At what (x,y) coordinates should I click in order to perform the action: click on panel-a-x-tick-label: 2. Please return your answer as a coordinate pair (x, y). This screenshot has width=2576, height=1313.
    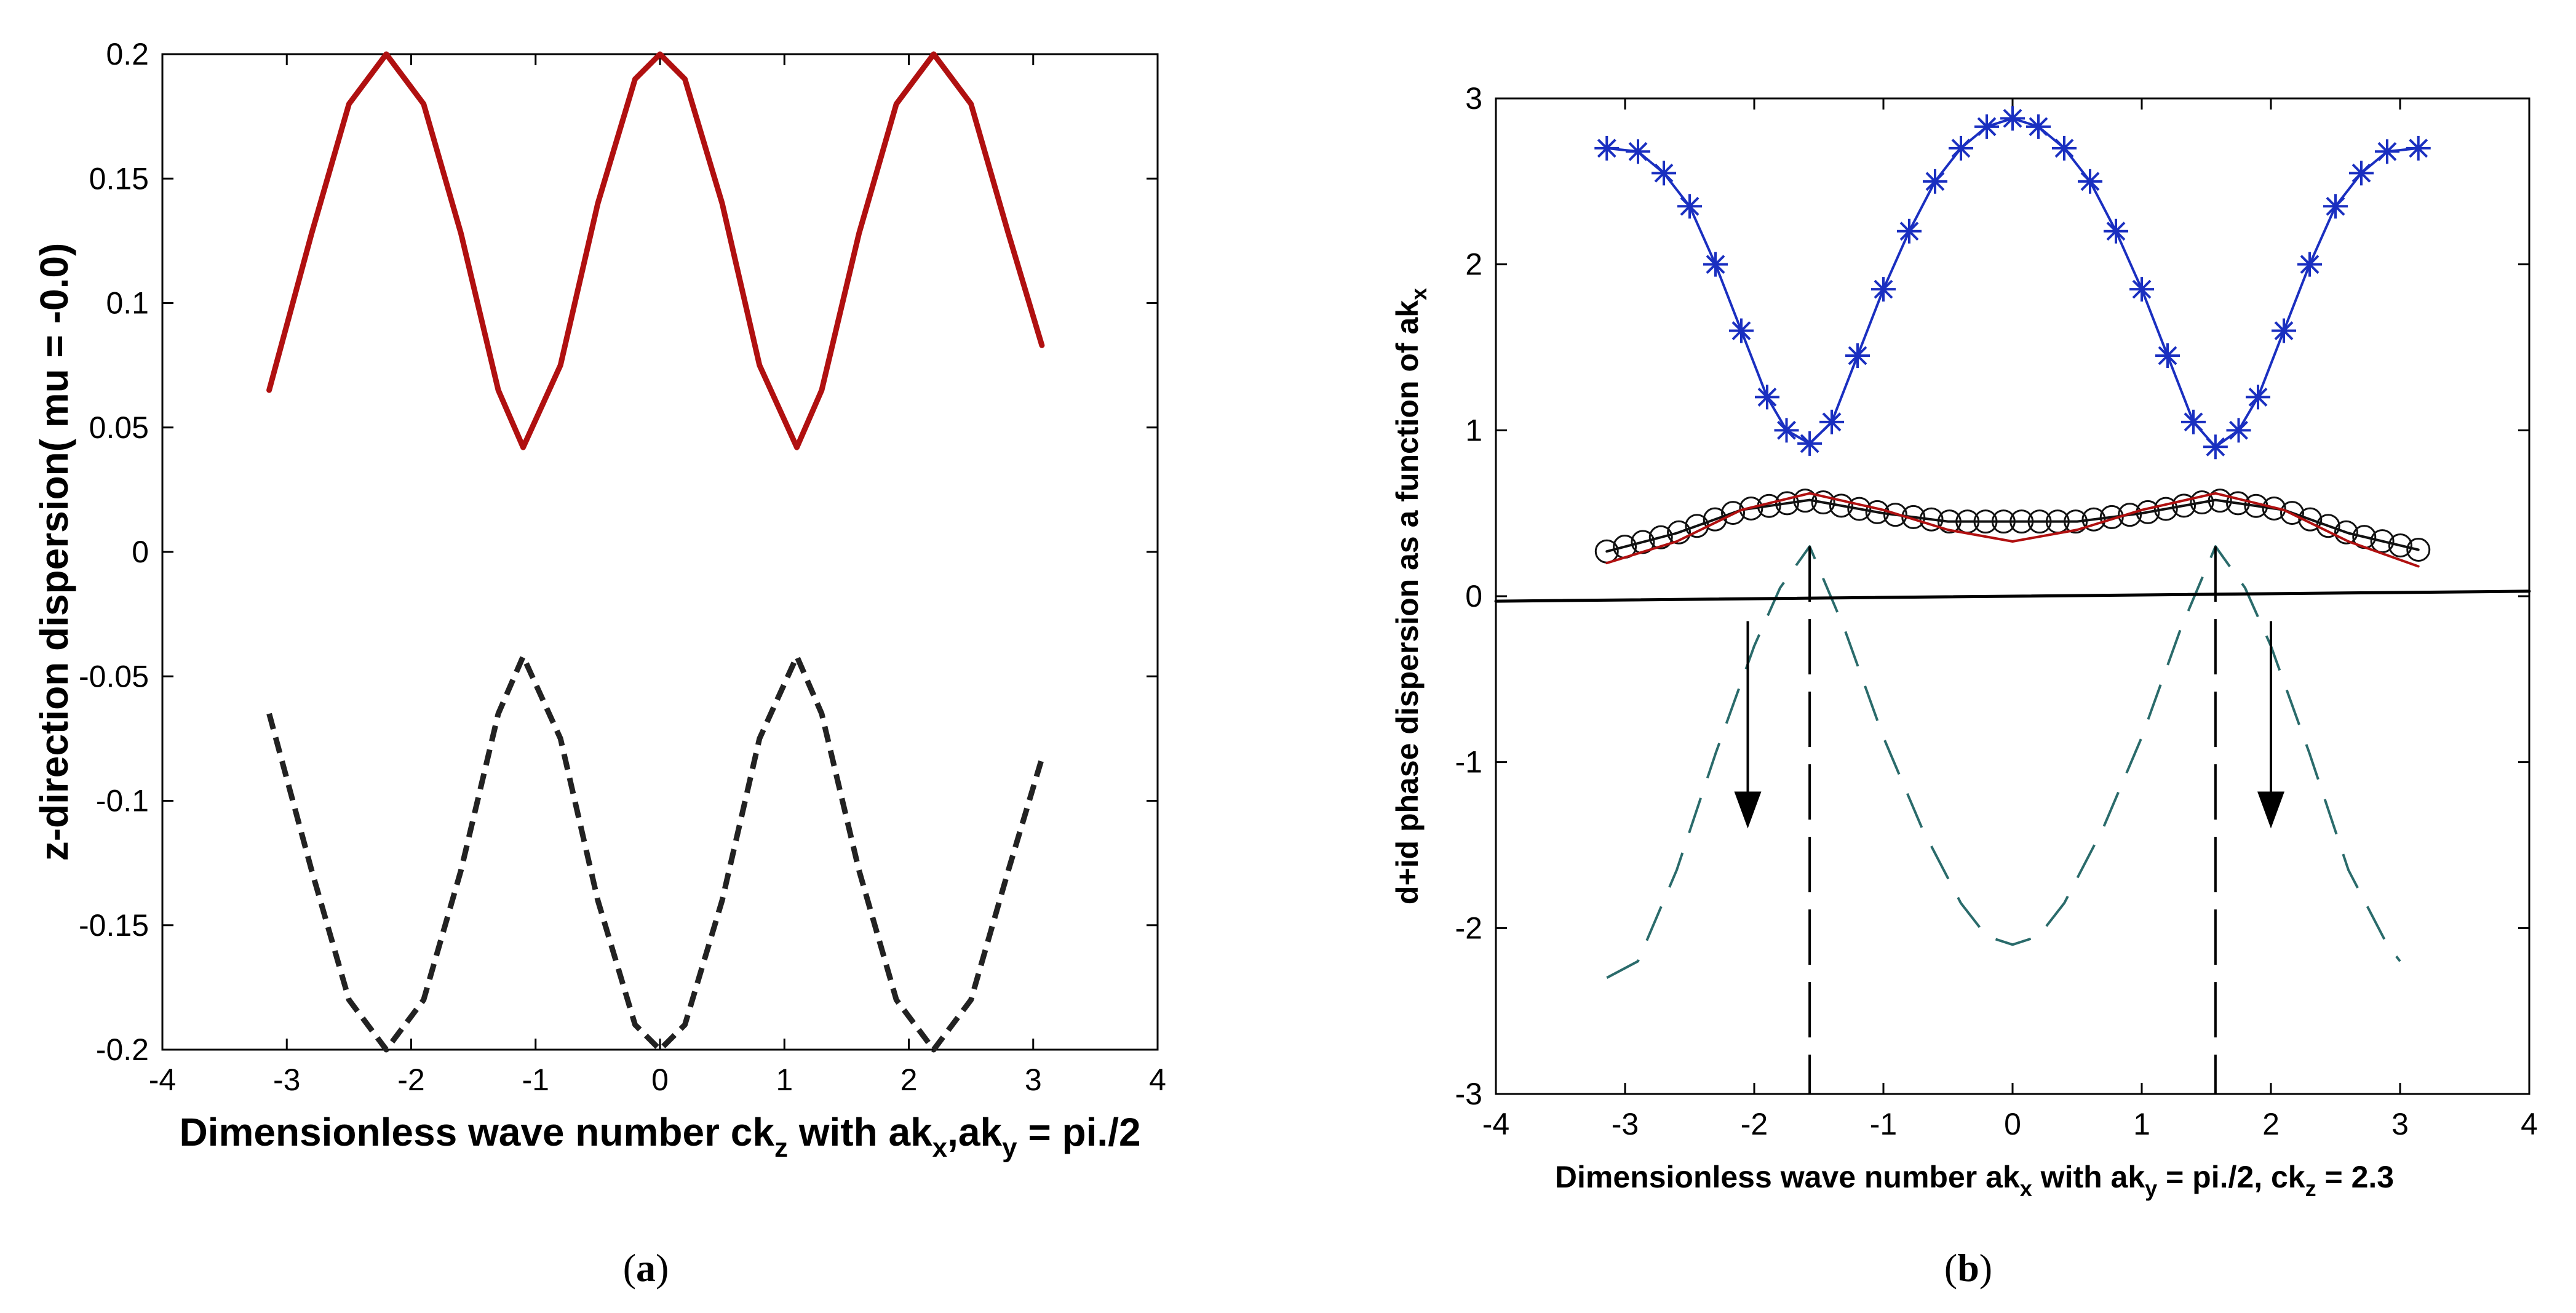
    Looking at the image, I should click on (909, 1080).